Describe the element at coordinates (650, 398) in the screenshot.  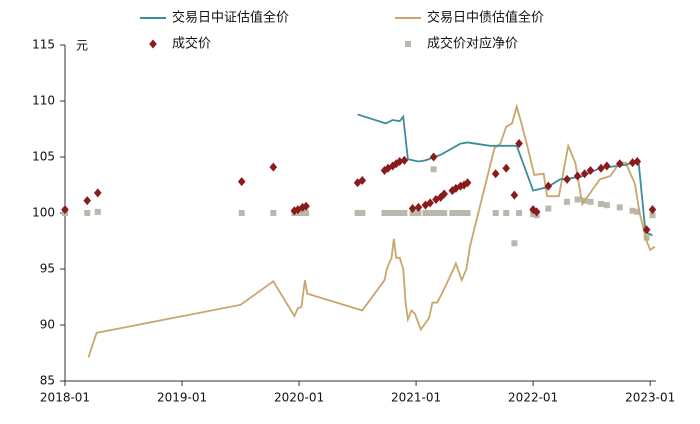
I see `x-tick-label: 2023-01` at that location.